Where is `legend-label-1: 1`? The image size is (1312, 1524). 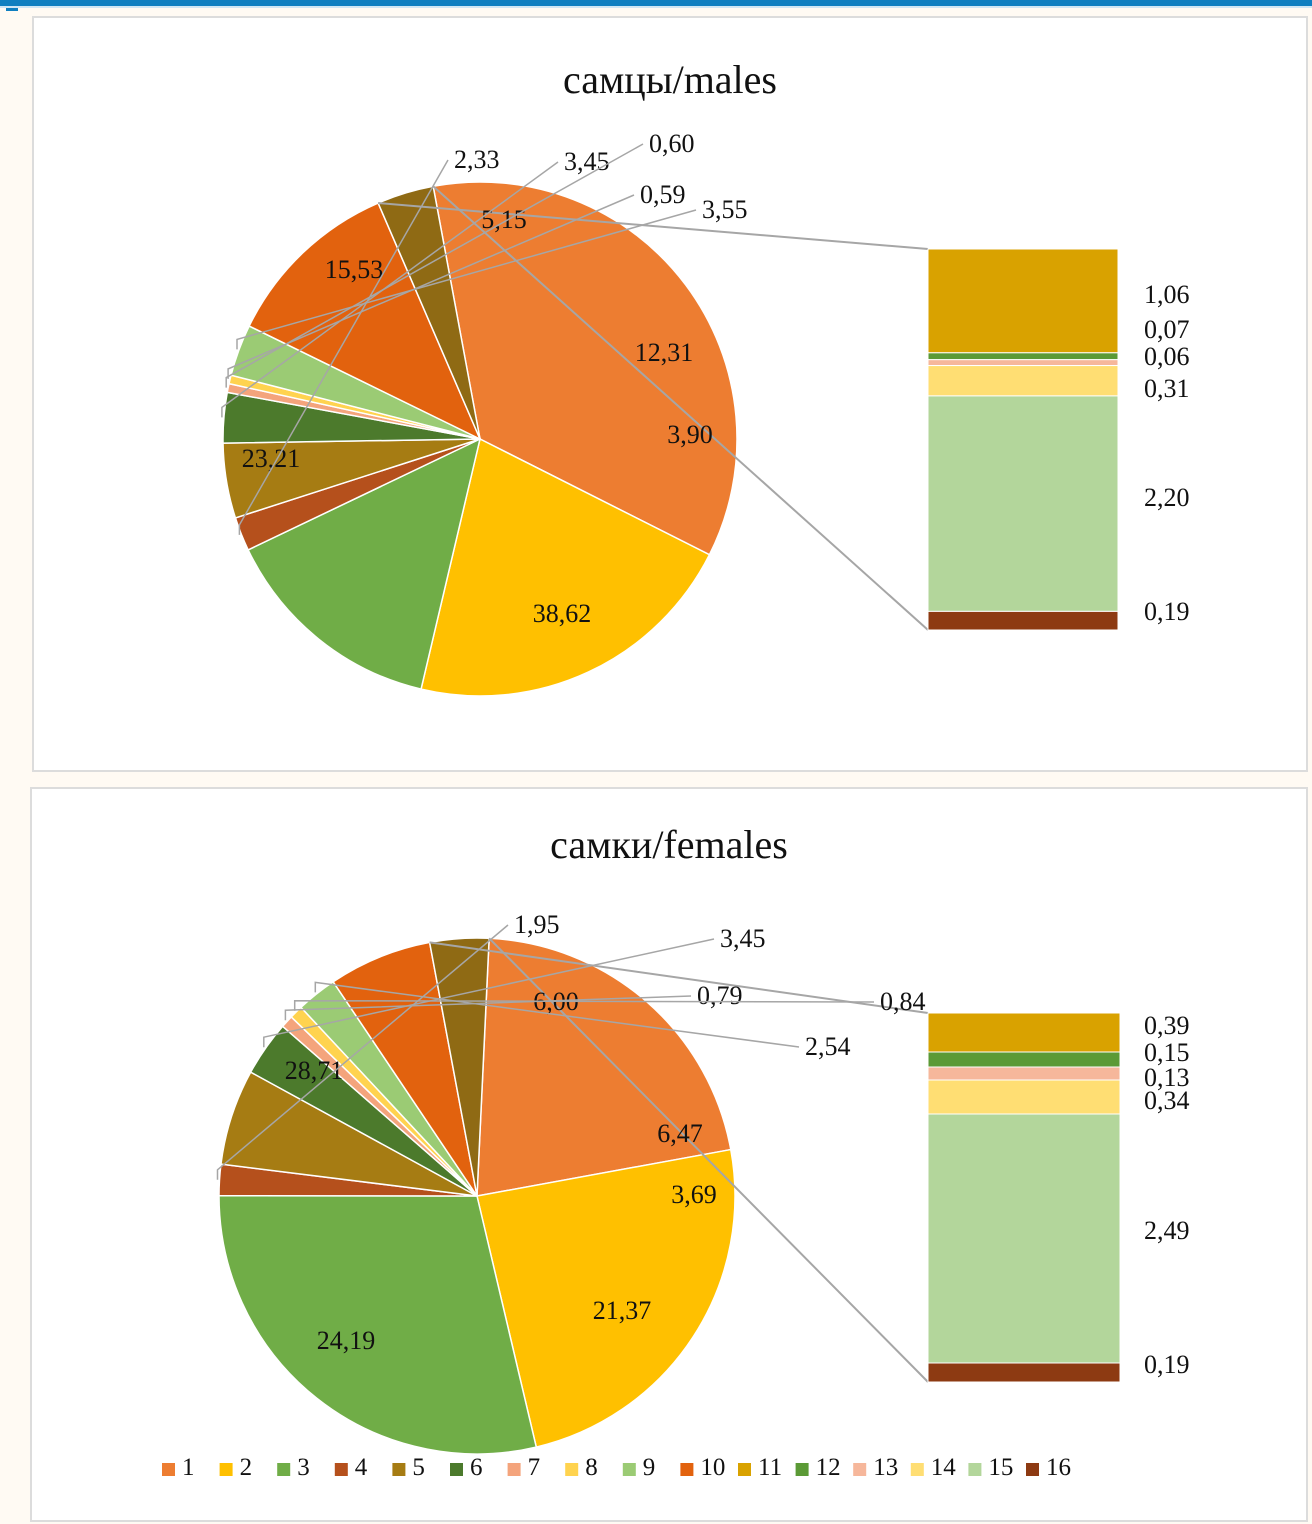
legend-label-1: 1 is located at coordinates (188, 1467).